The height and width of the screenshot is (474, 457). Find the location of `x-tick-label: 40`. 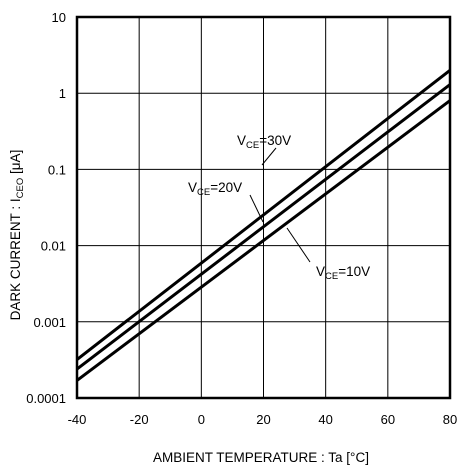

x-tick-label: 40 is located at coordinates (325, 419).